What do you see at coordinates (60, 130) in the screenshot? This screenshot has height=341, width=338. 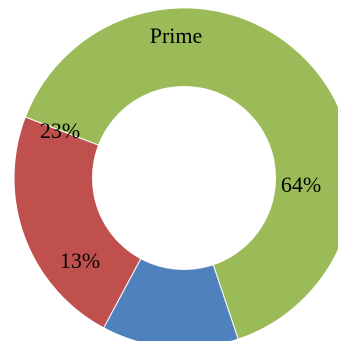 I see `slice-label-23: 23%` at bounding box center [60, 130].